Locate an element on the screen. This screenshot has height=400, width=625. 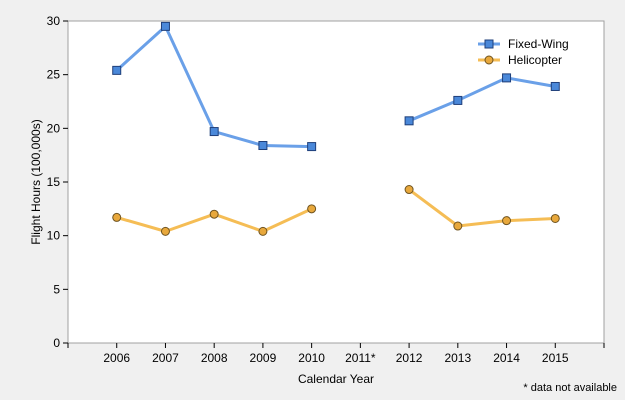
y-tick-label: 10 is located at coordinates (54, 236).